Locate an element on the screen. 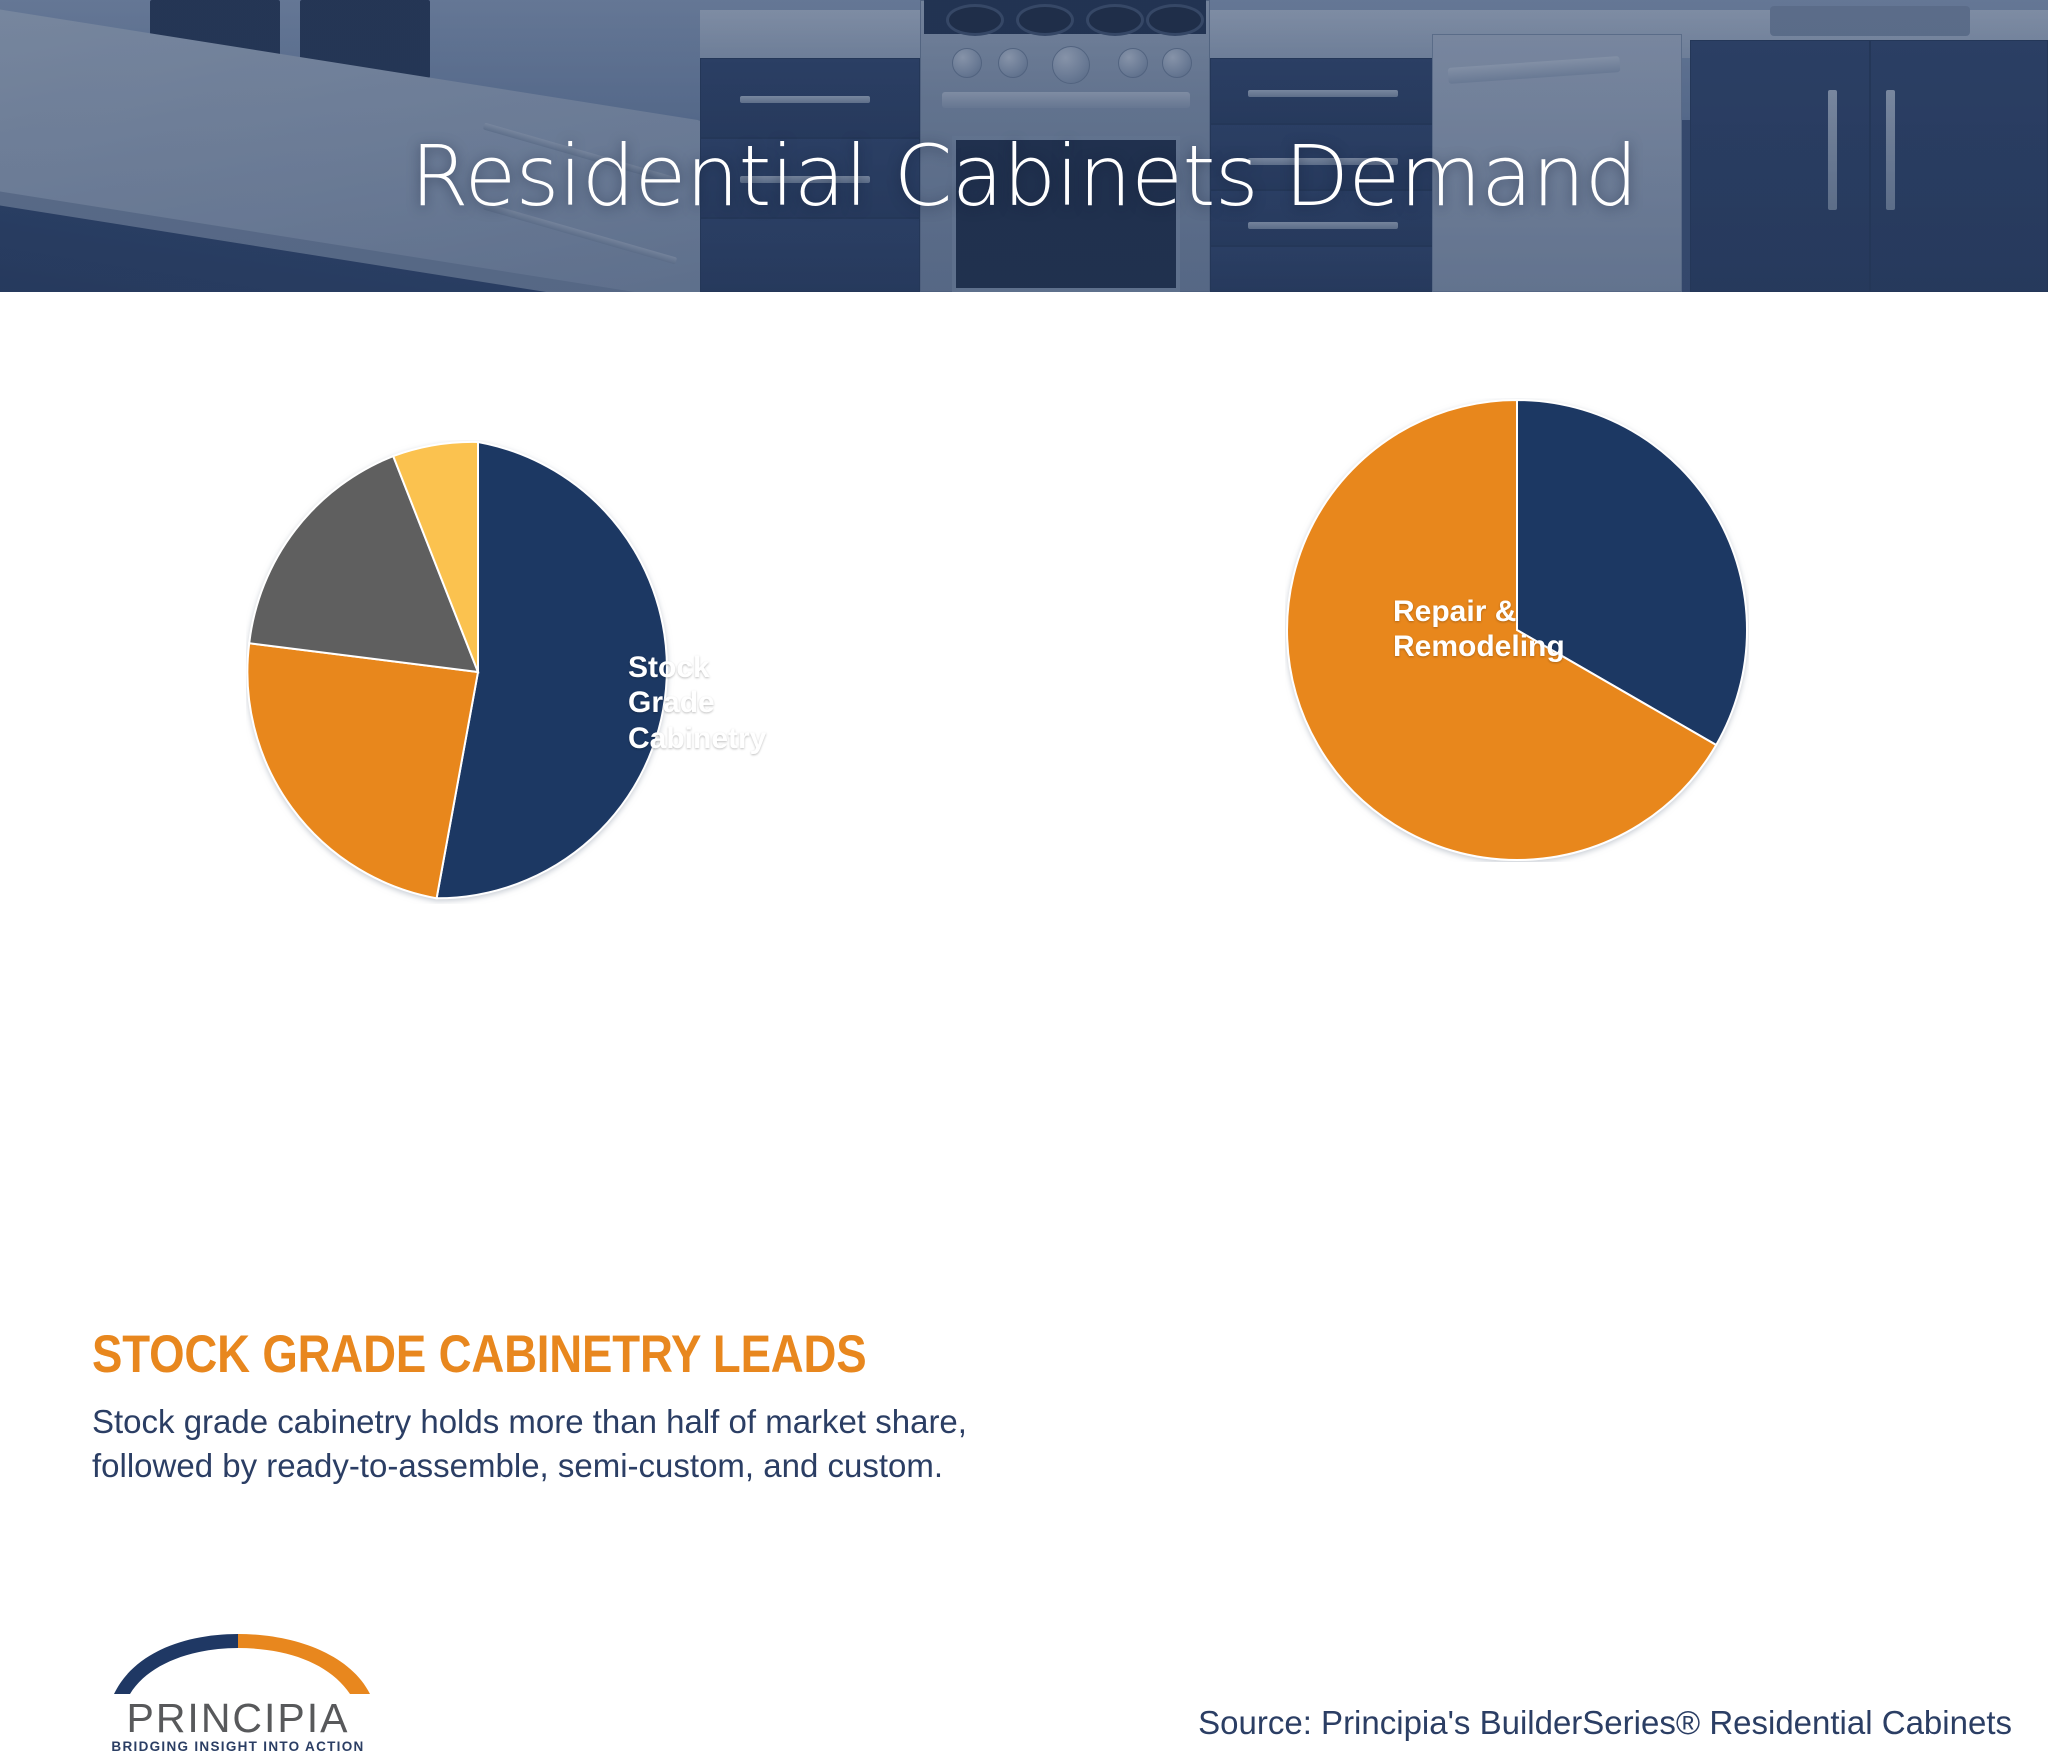 This screenshot has height=1756, width=2048. pie-slice-custom is located at coordinates (435, 556).